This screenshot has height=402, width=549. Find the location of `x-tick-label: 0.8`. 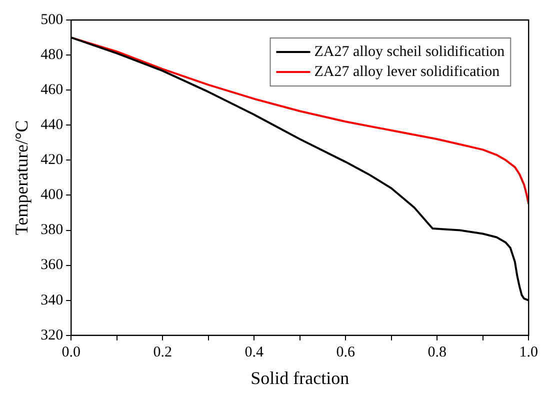

x-tick-label: 0.8 is located at coordinates (437, 352).